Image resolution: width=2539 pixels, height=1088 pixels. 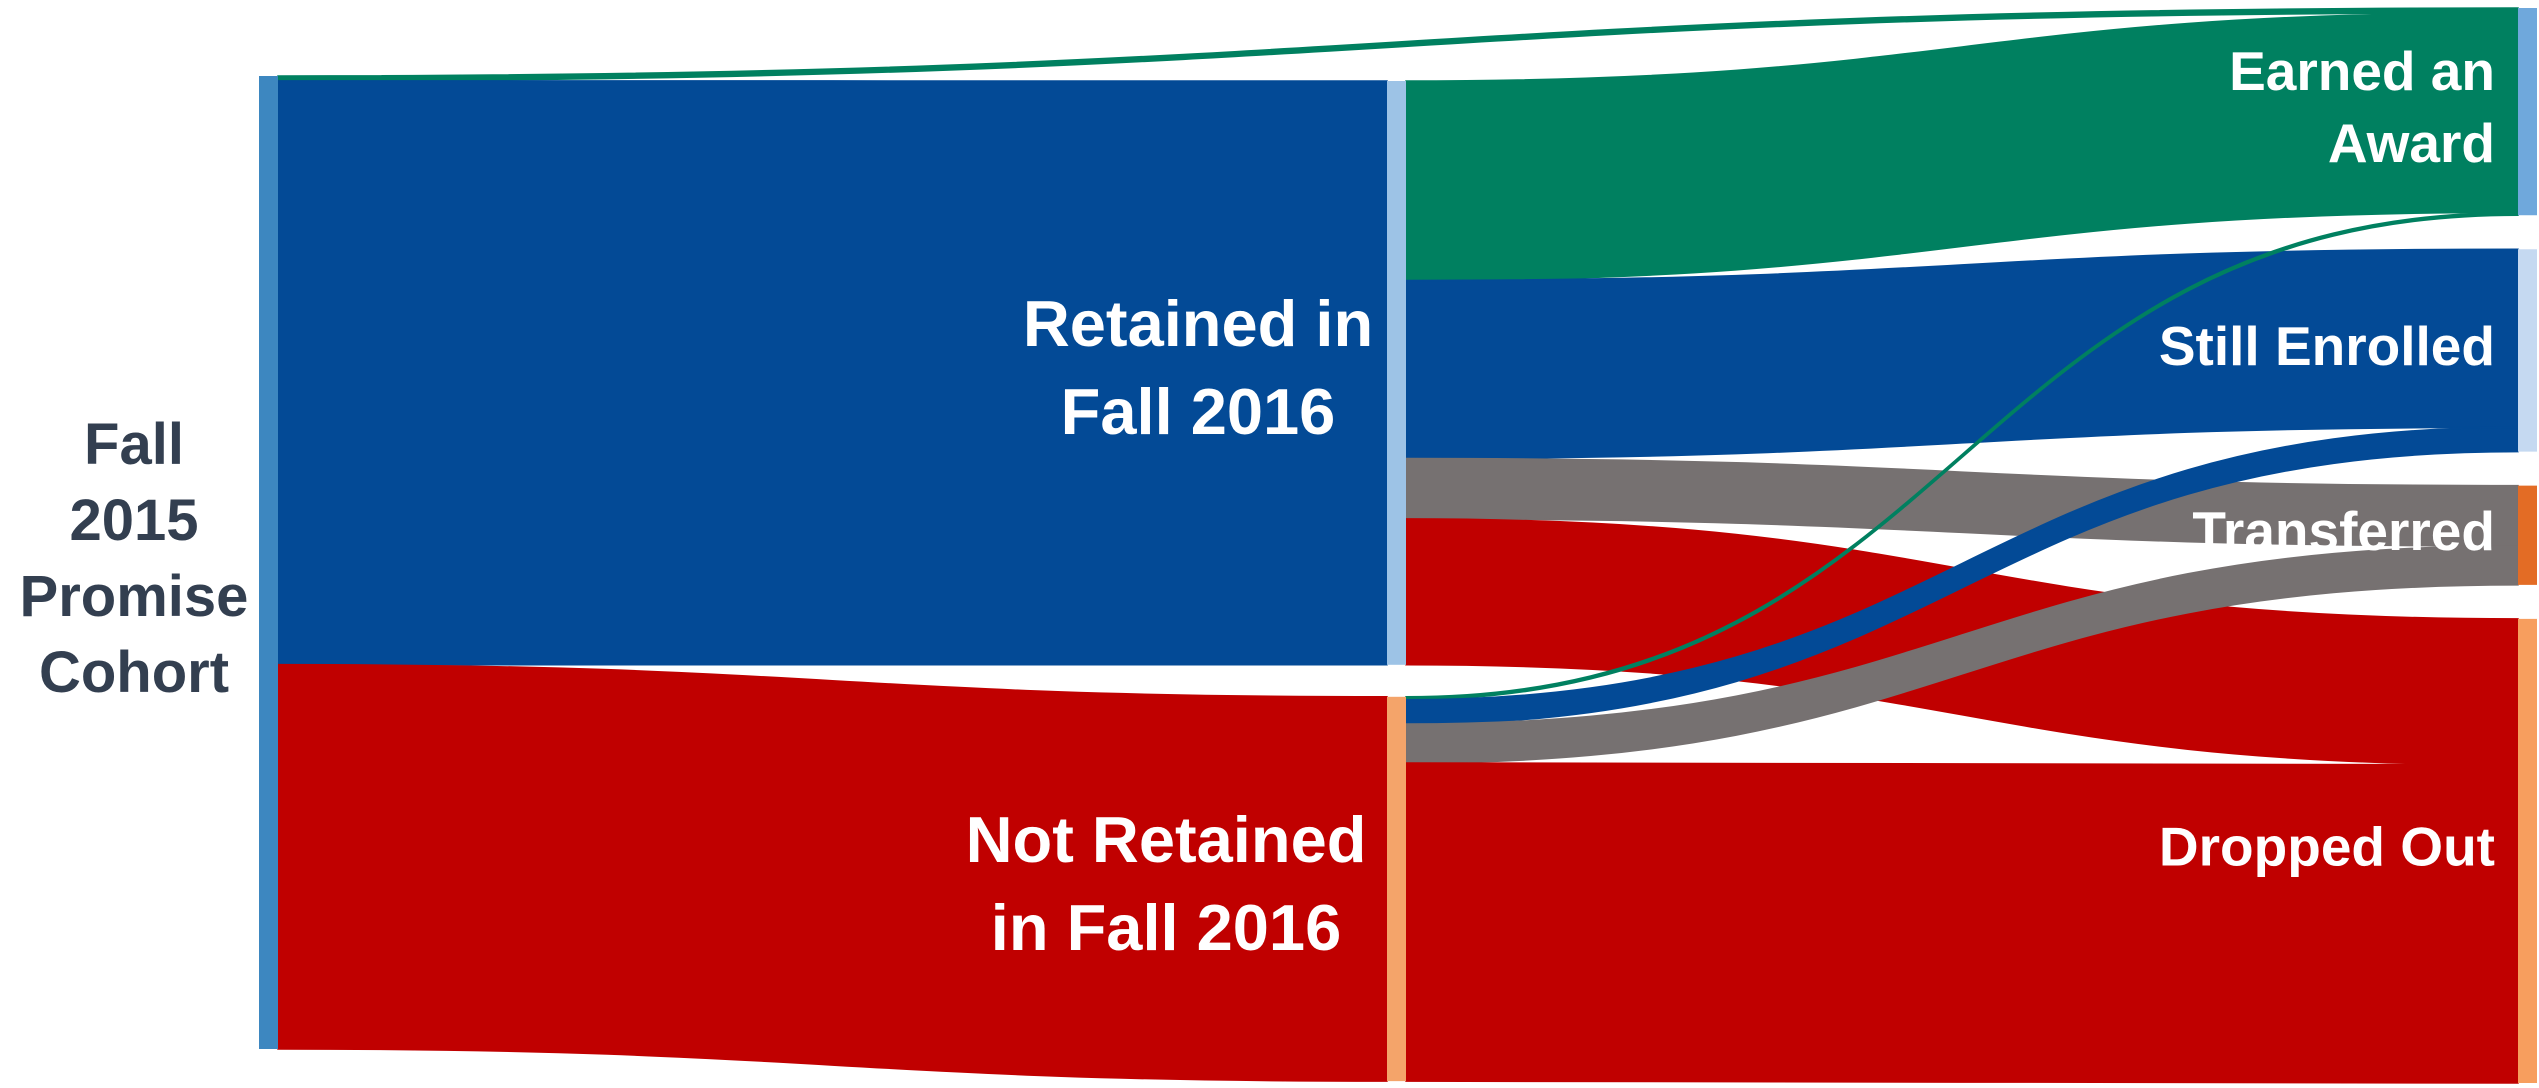 What do you see at coordinates (1166, 839) in the screenshot?
I see `node-label: Not Retained` at bounding box center [1166, 839].